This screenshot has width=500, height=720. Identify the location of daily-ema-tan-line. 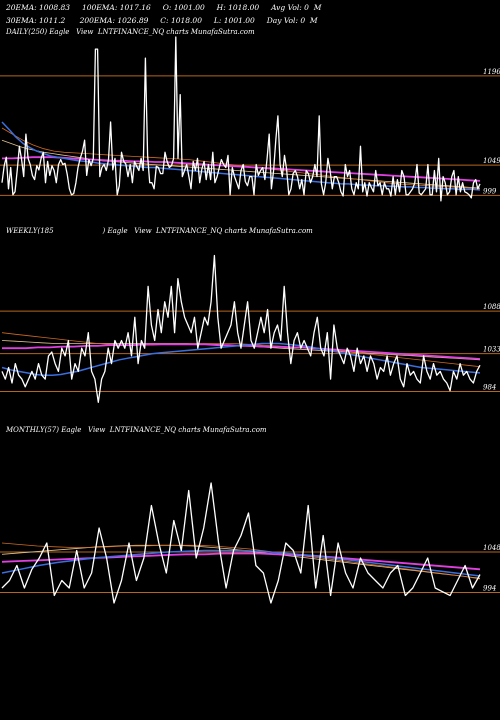
(241, 164).